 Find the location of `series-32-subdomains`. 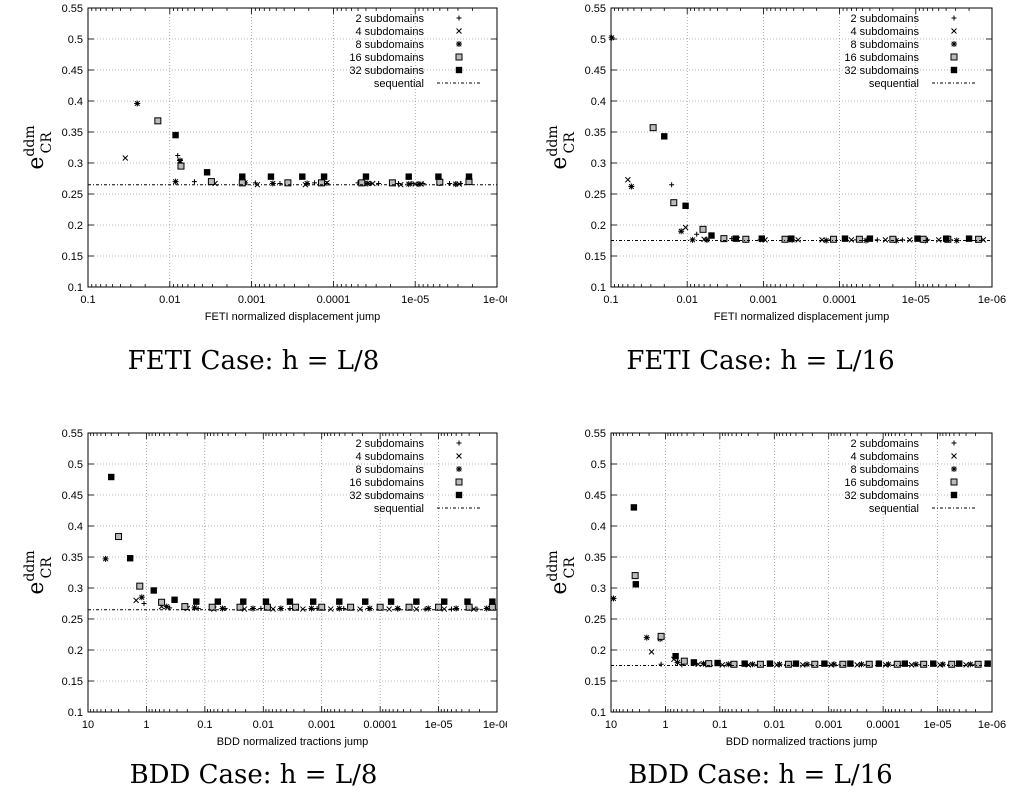

series-32-subdomains is located at coordinates (322, 155).